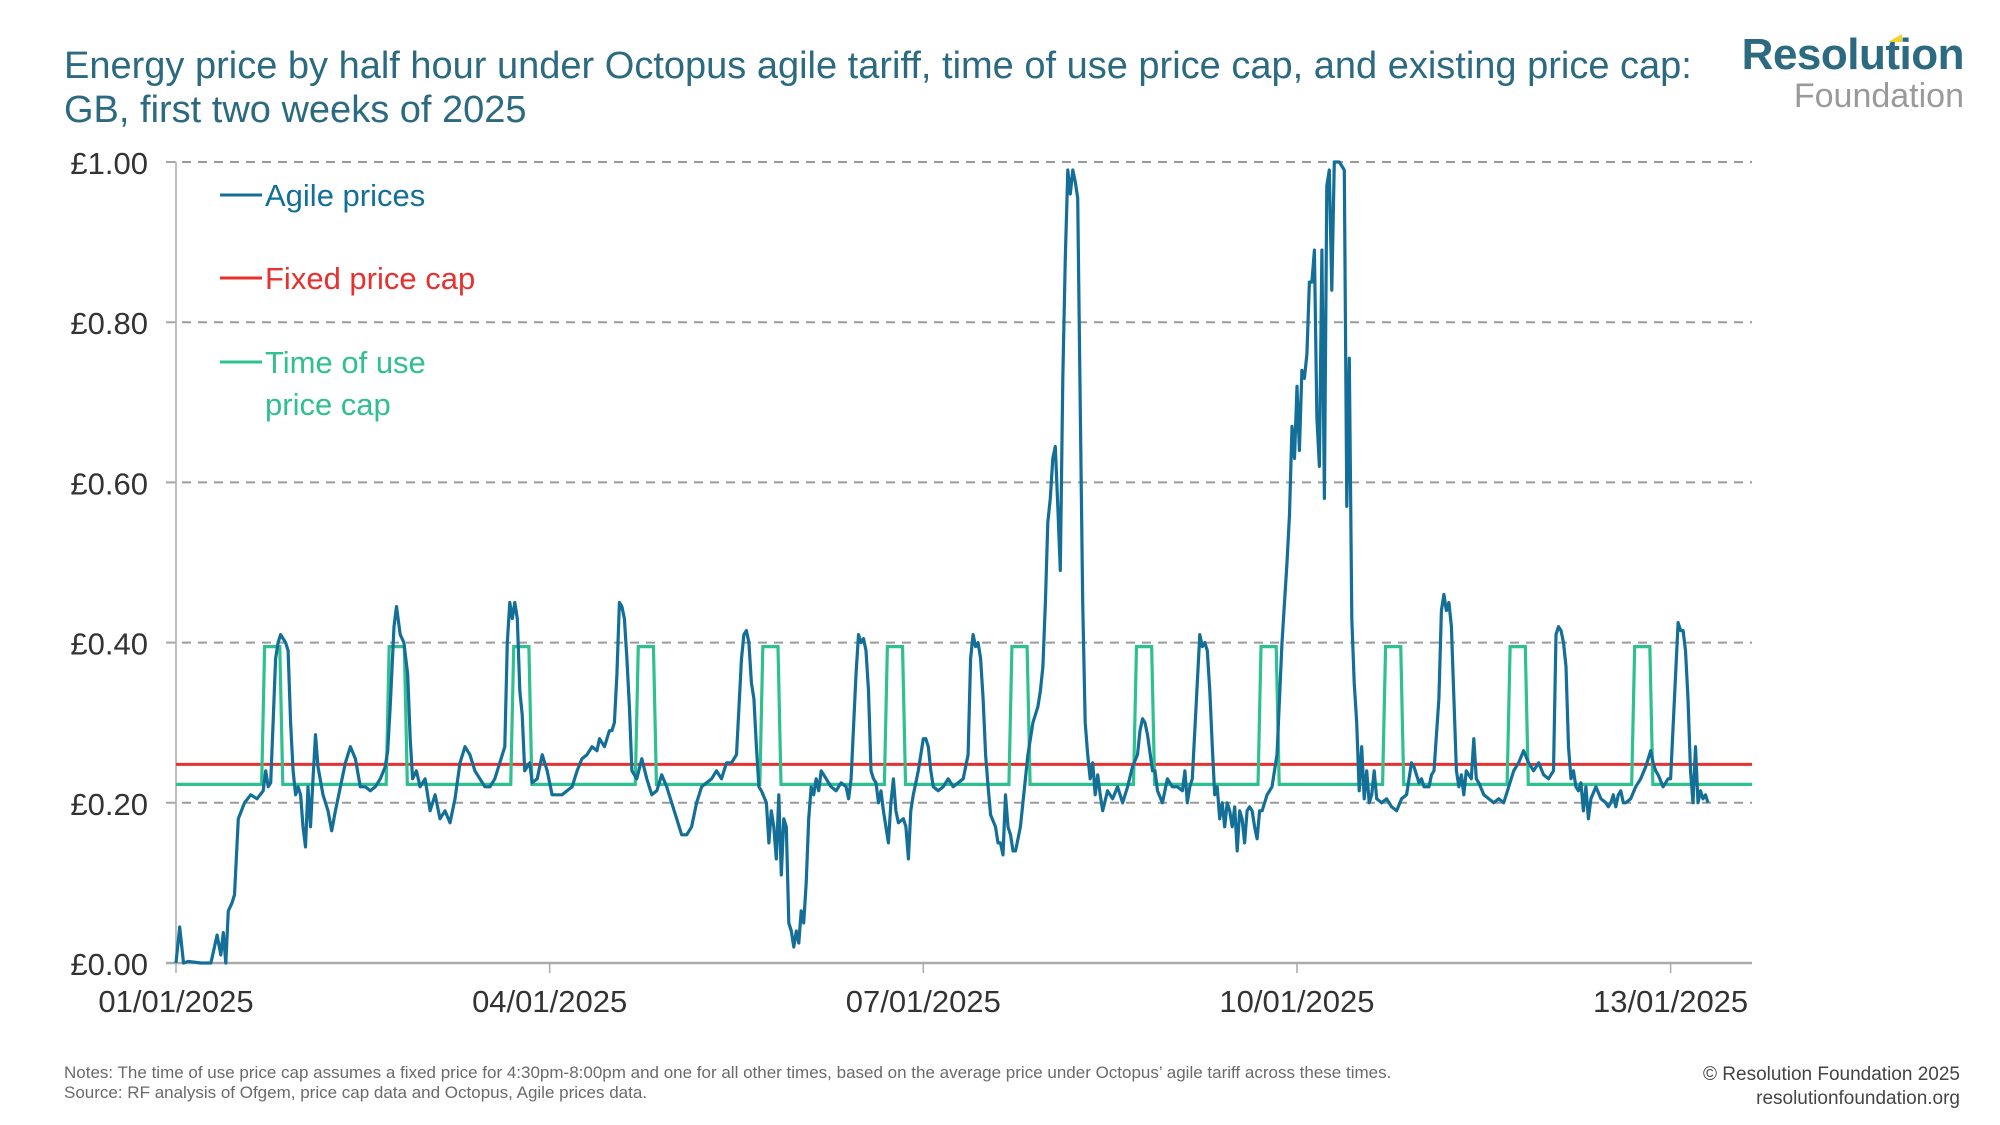  I want to click on x-tick-label: 04/01/2025, so click(549, 1001).